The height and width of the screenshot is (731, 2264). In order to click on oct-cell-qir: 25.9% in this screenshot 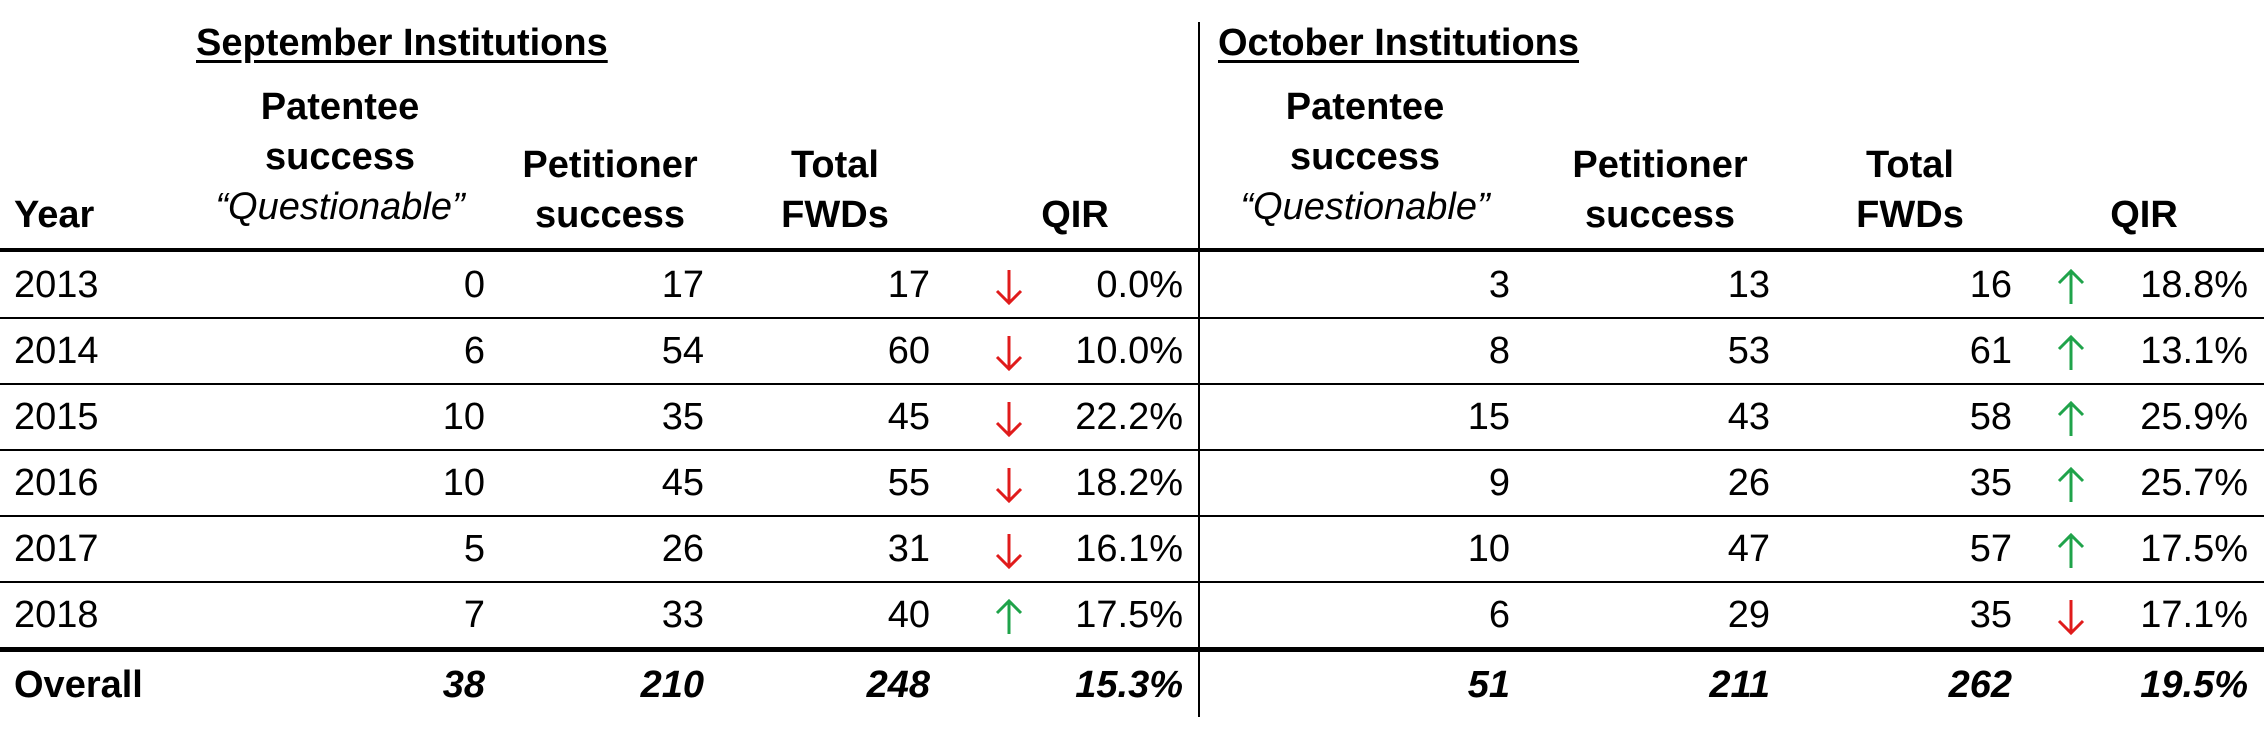, I will do `click(2194, 417)`.